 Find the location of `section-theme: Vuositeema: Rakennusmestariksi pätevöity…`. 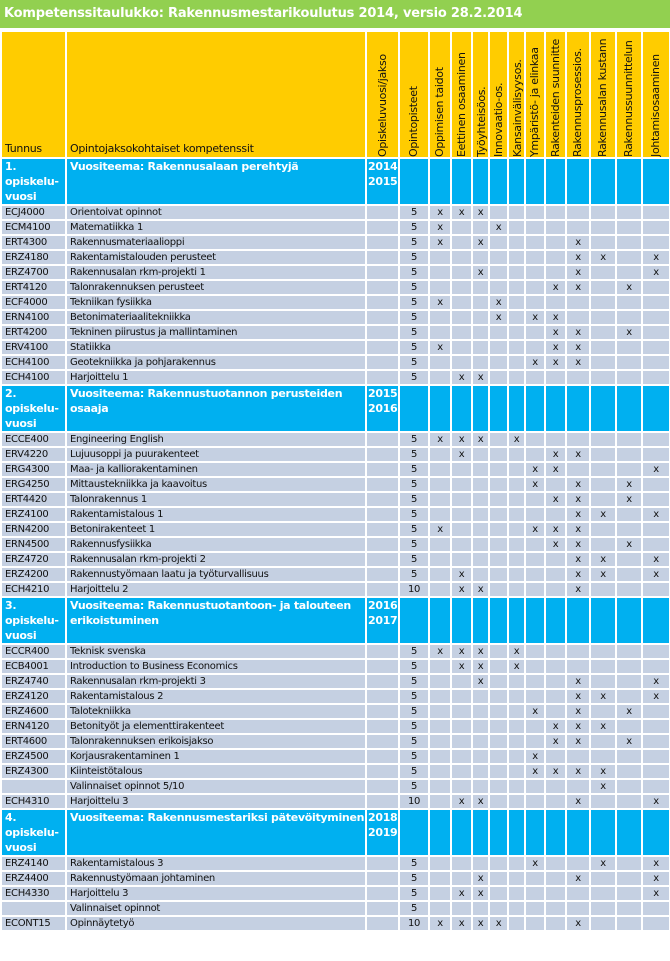

section-theme: Vuositeema: Rakennusmestariksi pätevöity… is located at coordinates (216, 832).